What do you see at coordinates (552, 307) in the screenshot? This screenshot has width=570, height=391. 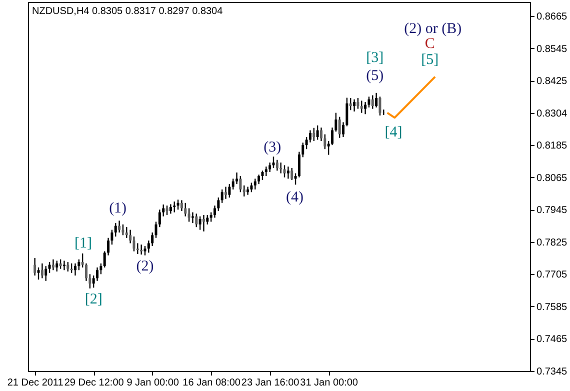 I see `y-tick-label: 0.7585` at bounding box center [552, 307].